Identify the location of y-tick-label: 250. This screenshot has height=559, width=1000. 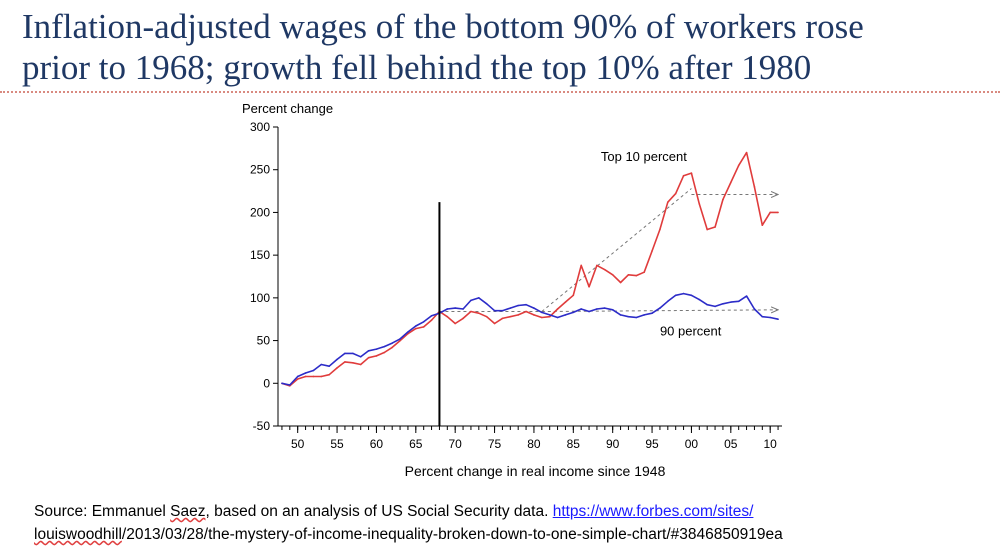
(260, 170).